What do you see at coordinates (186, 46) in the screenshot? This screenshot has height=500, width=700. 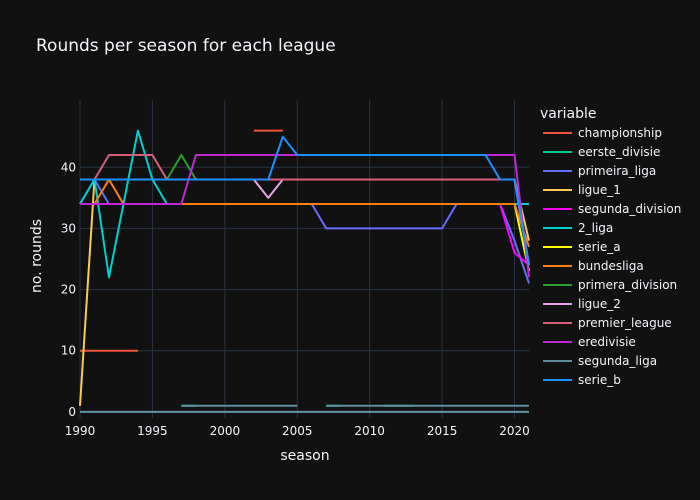 I see `chart-title: Rounds per season for each league` at bounding box center [186, 46].